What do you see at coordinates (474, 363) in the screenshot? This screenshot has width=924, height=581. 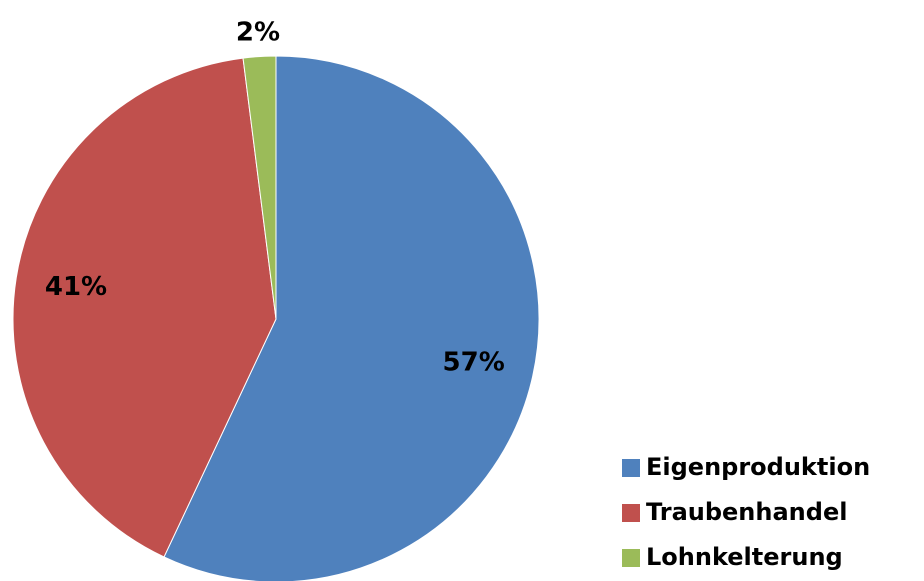 I see `data-label: 57%` at bounding box center [474, 363].